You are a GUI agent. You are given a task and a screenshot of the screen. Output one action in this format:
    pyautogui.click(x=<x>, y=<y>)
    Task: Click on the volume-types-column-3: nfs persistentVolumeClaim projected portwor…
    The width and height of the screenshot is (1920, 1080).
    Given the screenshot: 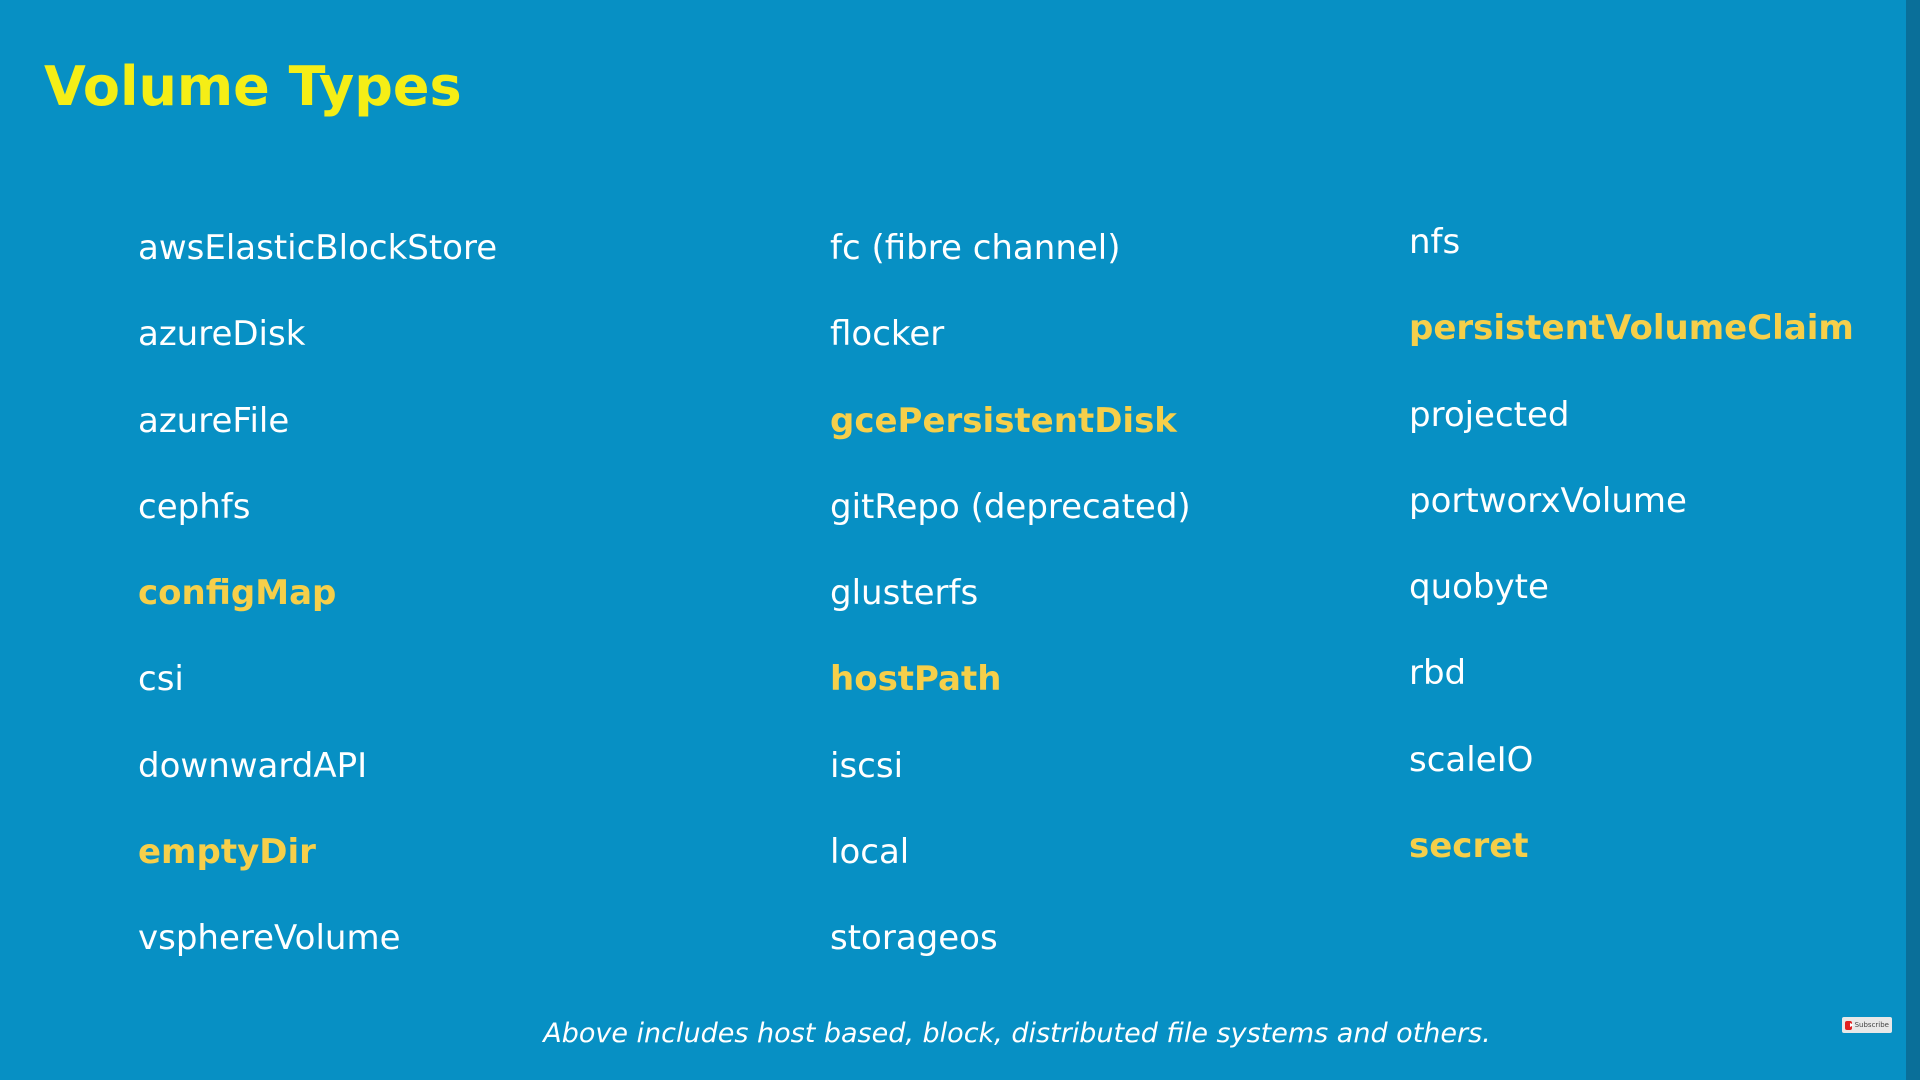 What is the action you would take?
    pyautogui.click(x=1631, y=567)
    